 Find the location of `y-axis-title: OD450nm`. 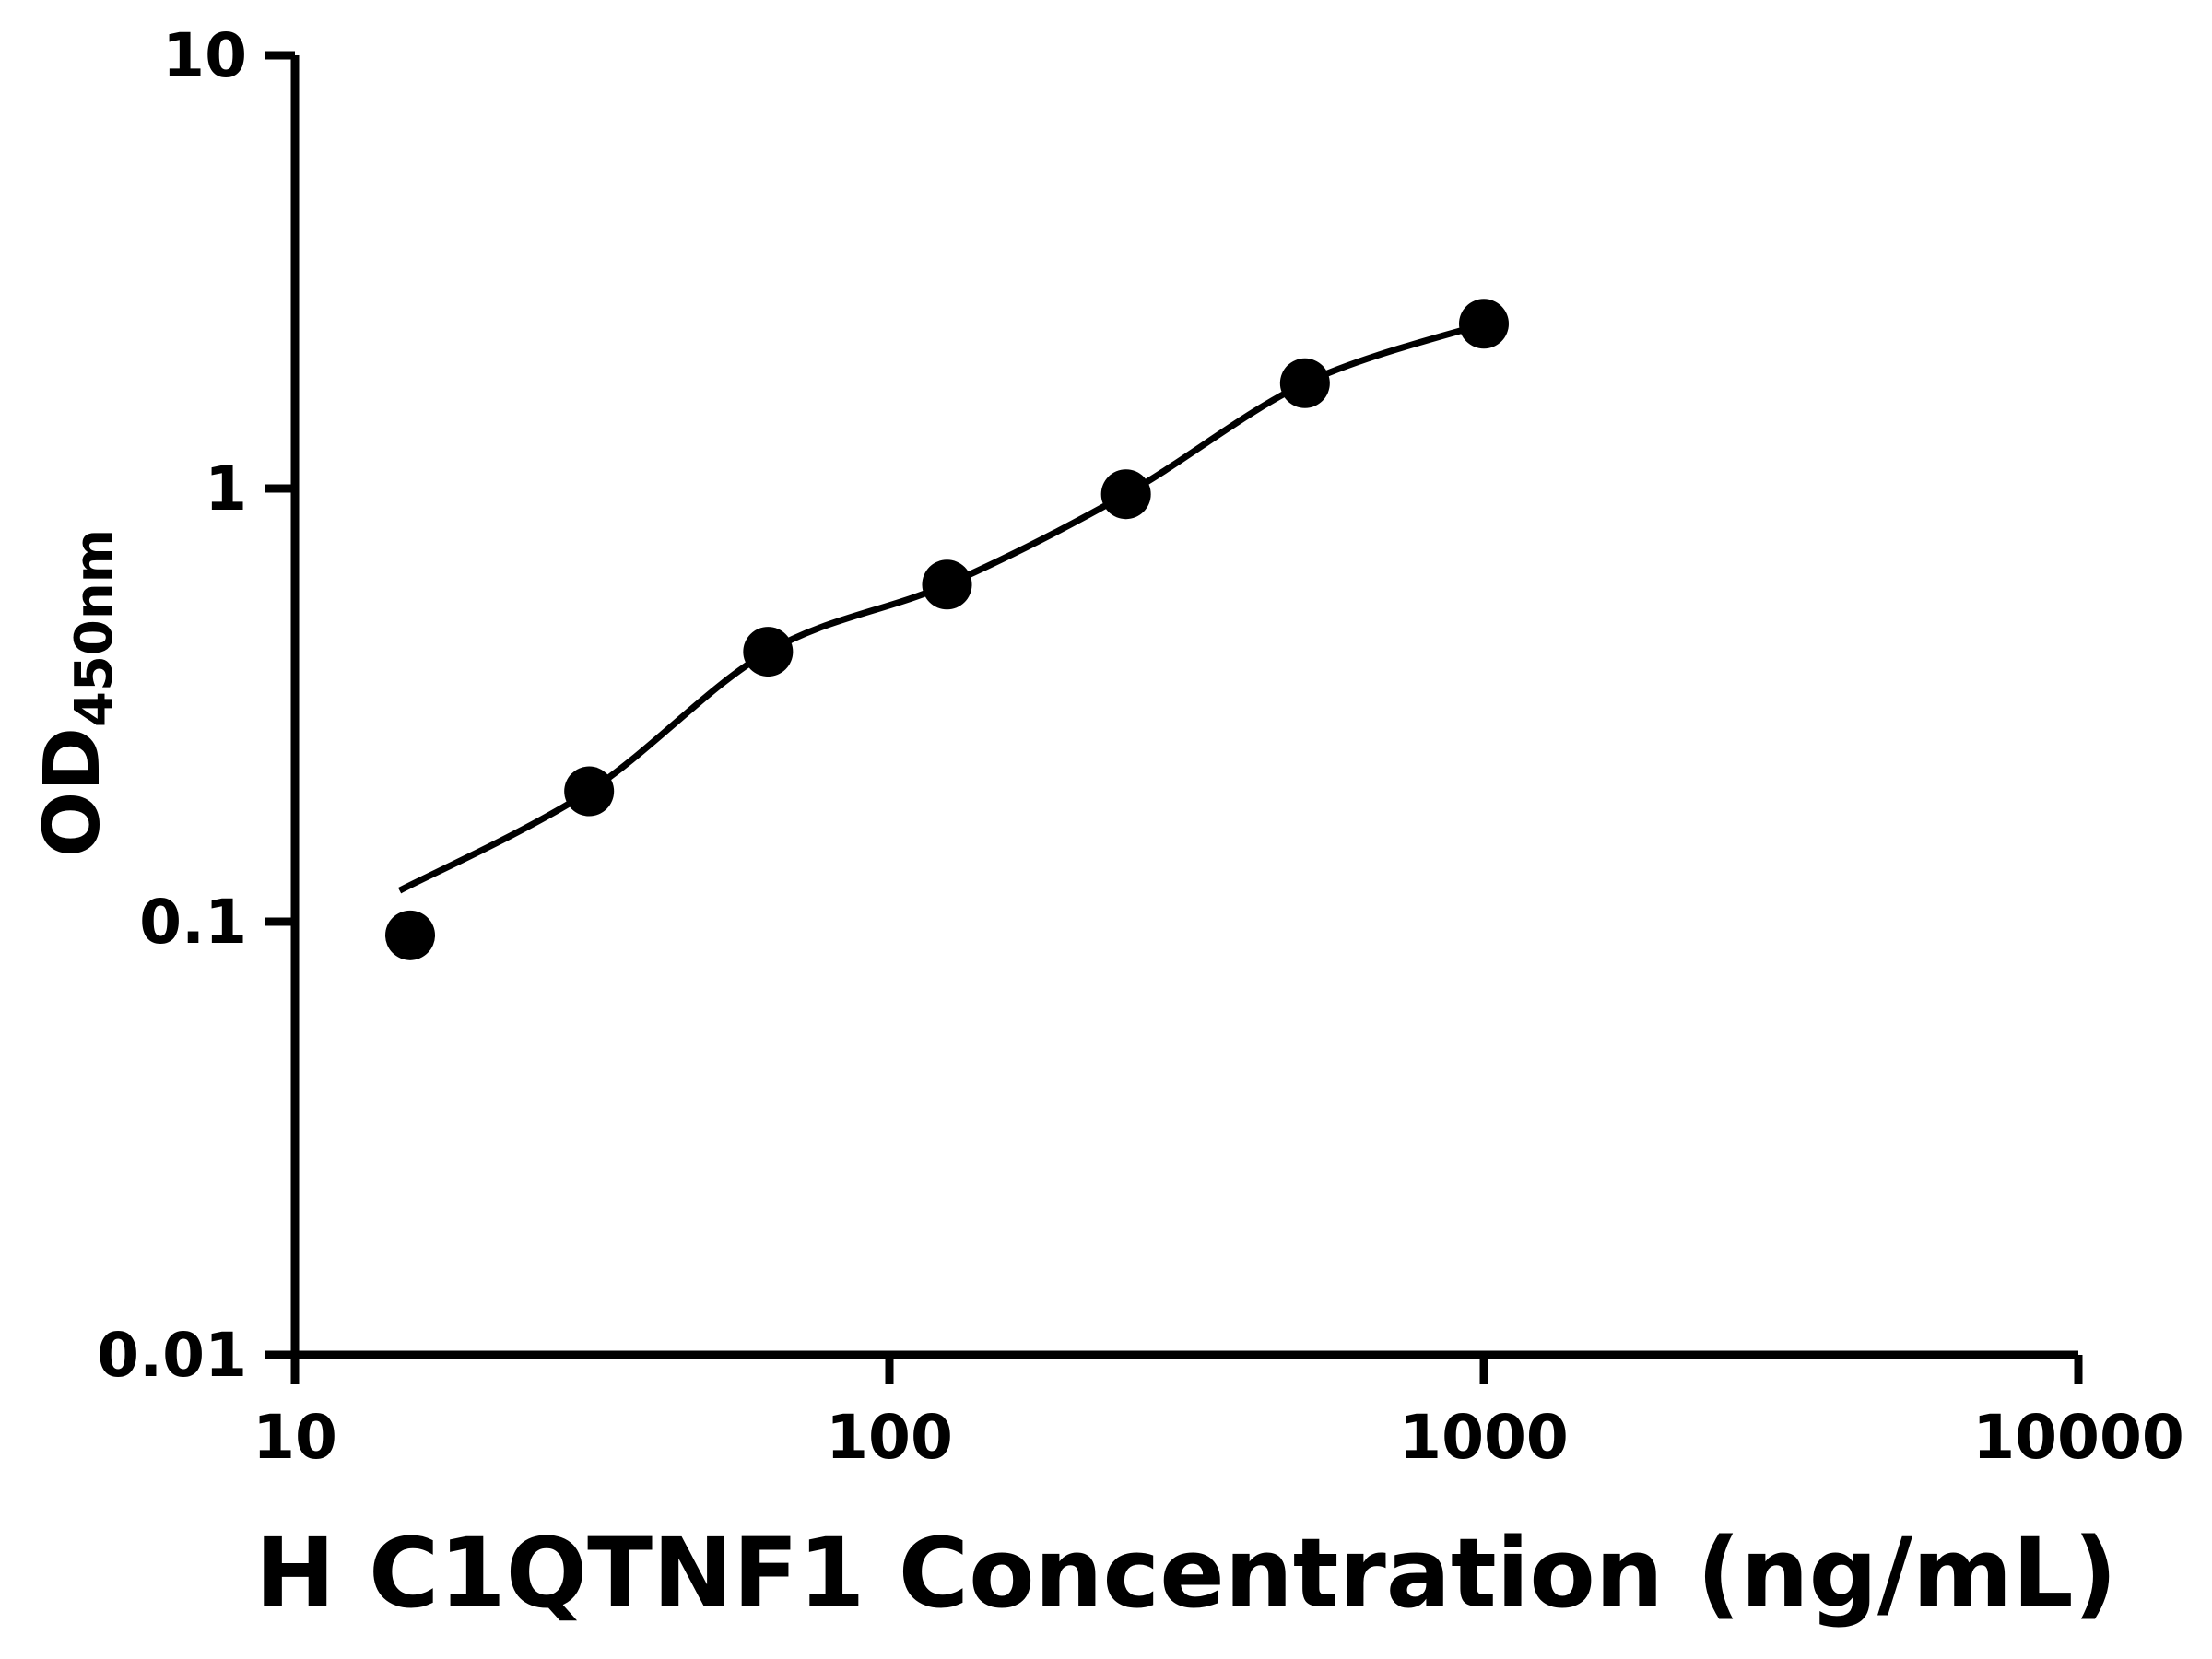

y-axis-title: OD450nm is located at coordinates (75, 693).